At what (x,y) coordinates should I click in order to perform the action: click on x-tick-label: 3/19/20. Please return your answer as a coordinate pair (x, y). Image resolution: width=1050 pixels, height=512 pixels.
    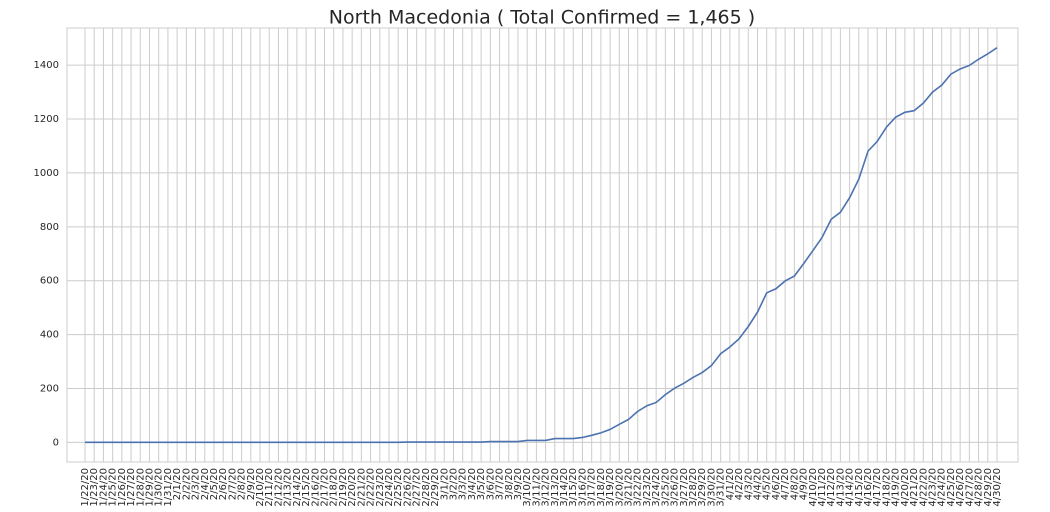
    Looking at the image, I should click on (610, 487).